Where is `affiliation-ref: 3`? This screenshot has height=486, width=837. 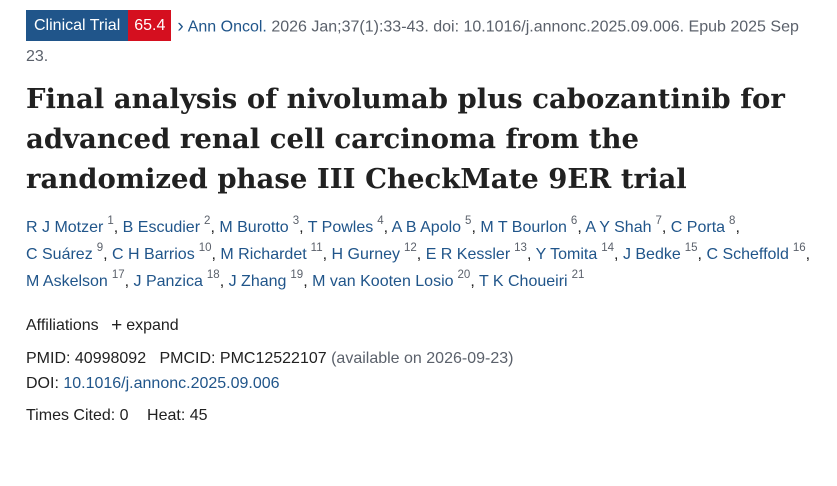
affiliation-ref: 3 is located at coordinates (296, 220).